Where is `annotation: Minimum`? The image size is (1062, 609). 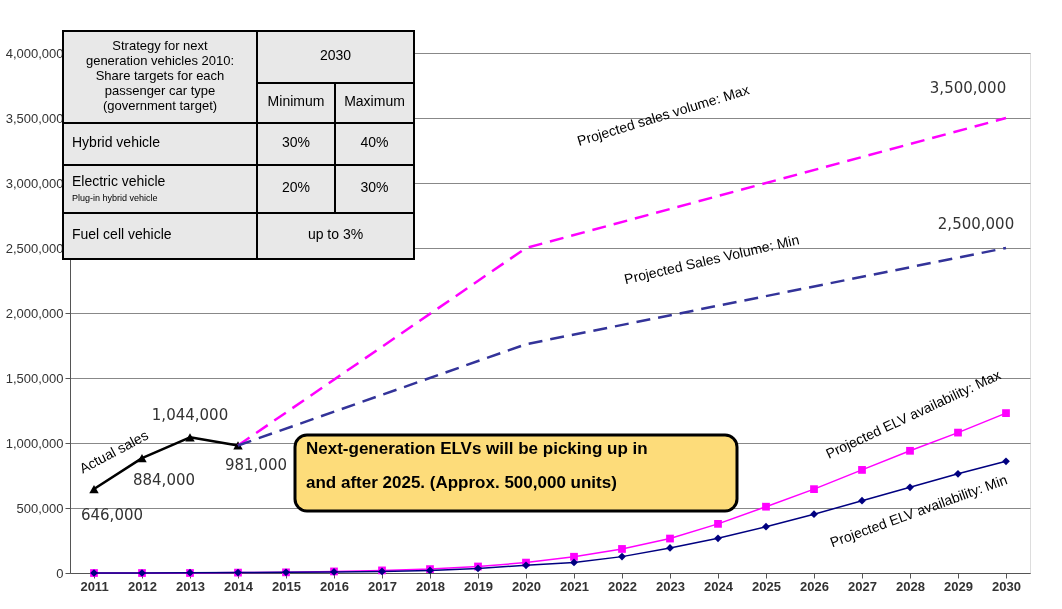
annotation: Minimum is located at coordinates (296, 101).